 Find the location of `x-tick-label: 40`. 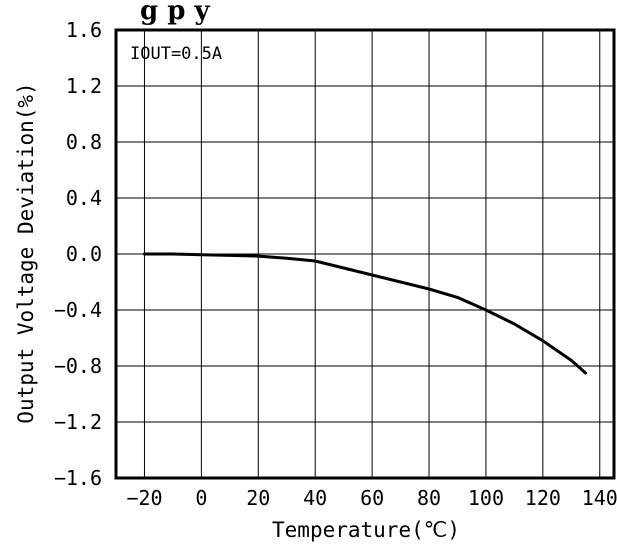

x-tick-label: 40 is located at coordinates (315, 498).